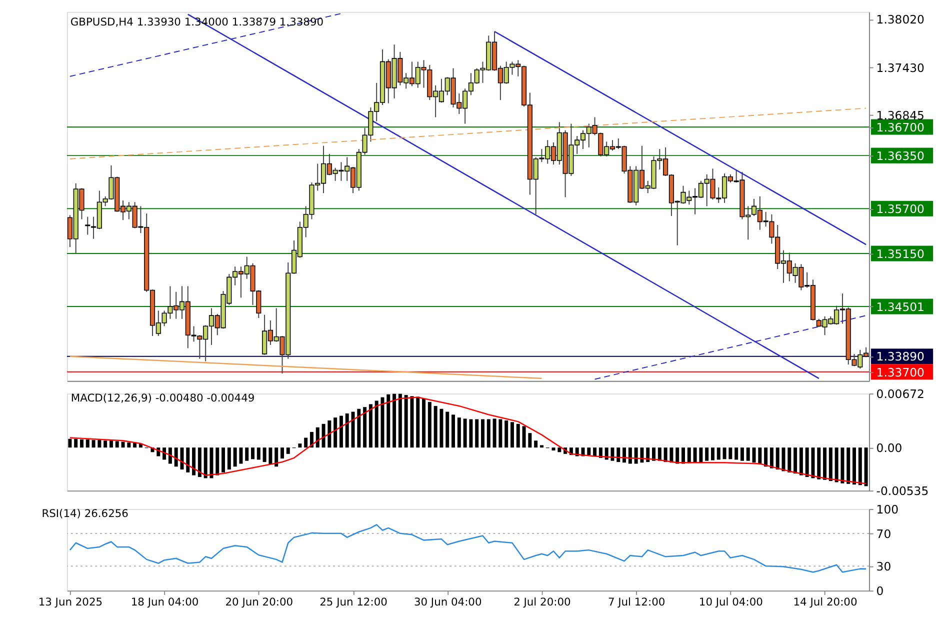  What do you see at coordinates (468, 548) in the screenshot?
I see `line-series` at bounding box center [468, 548].